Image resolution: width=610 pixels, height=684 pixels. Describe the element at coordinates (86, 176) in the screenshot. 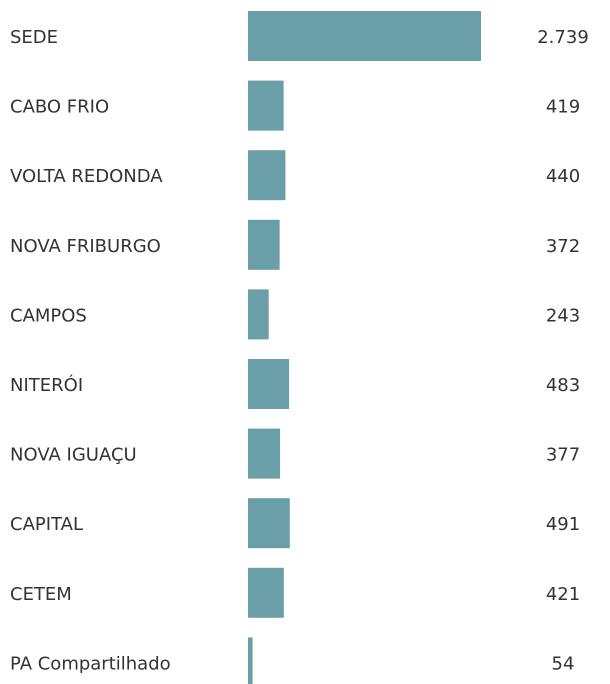

I see `category-label: VOLTA REDONDA` at that location.